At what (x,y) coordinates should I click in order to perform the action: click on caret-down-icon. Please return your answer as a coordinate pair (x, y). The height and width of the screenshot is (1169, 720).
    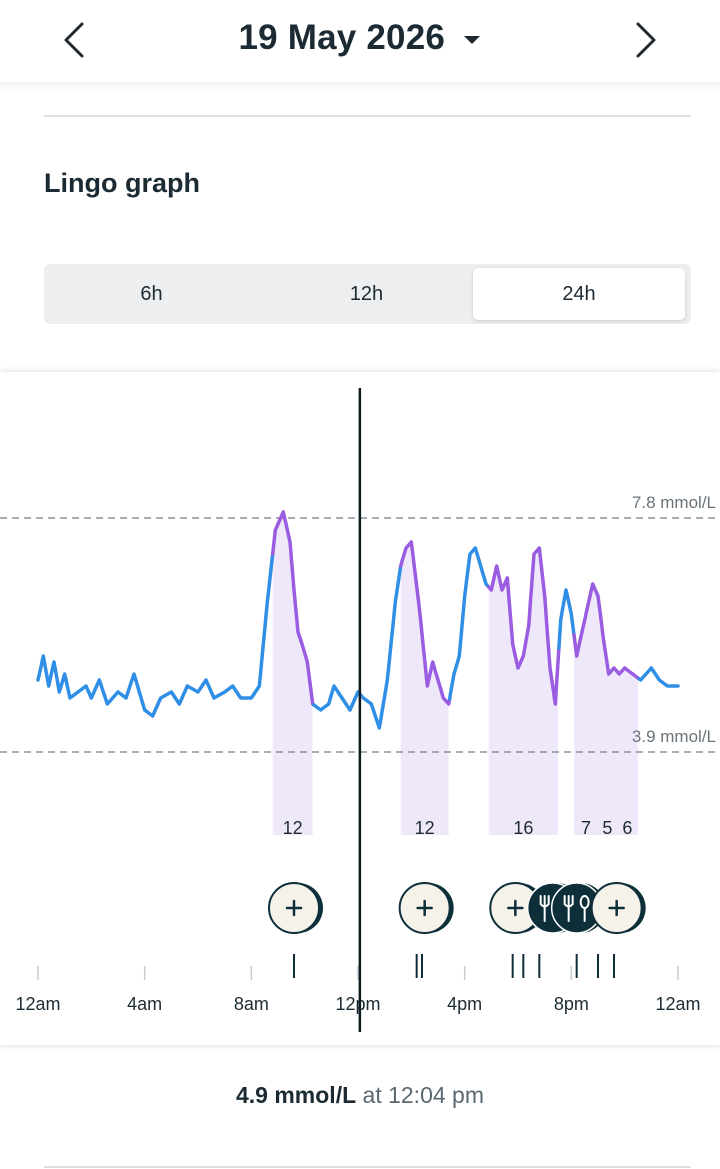
    Looking at the image, I should click on (472, 42).